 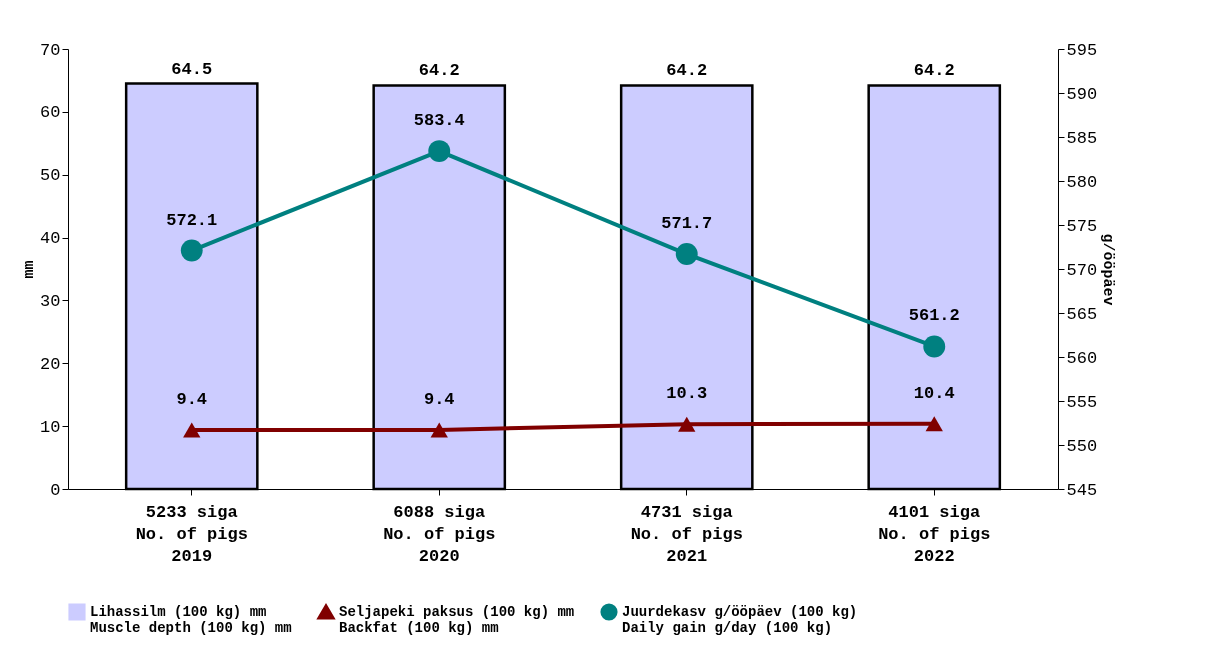 What do you see at coordinates (934, 534) in the screenshot?
I see `x-tick-label: 4101 siga No. of pigs 2022` at bounding box center [934, 534].